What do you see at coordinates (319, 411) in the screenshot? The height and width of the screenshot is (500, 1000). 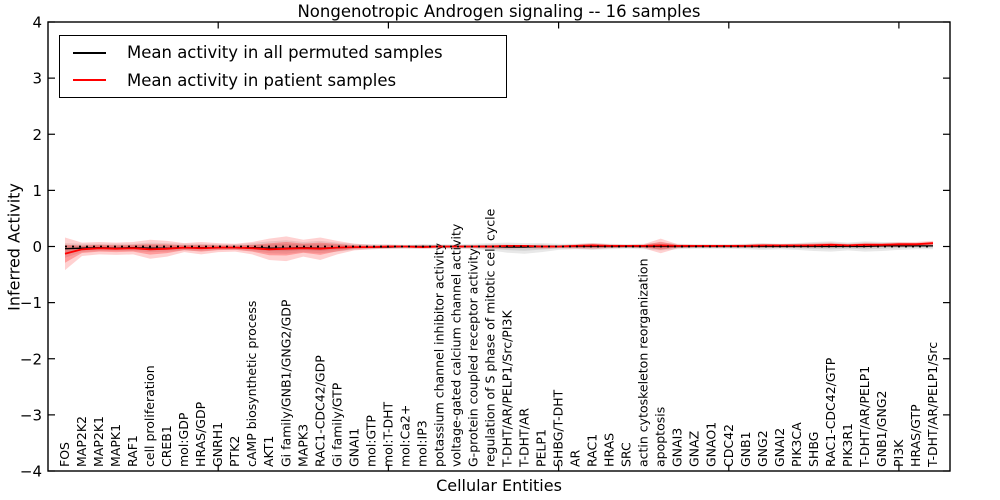 I see `x-tick-label: RAC1-CDC42/GDP` at bounding box center [319, 411].